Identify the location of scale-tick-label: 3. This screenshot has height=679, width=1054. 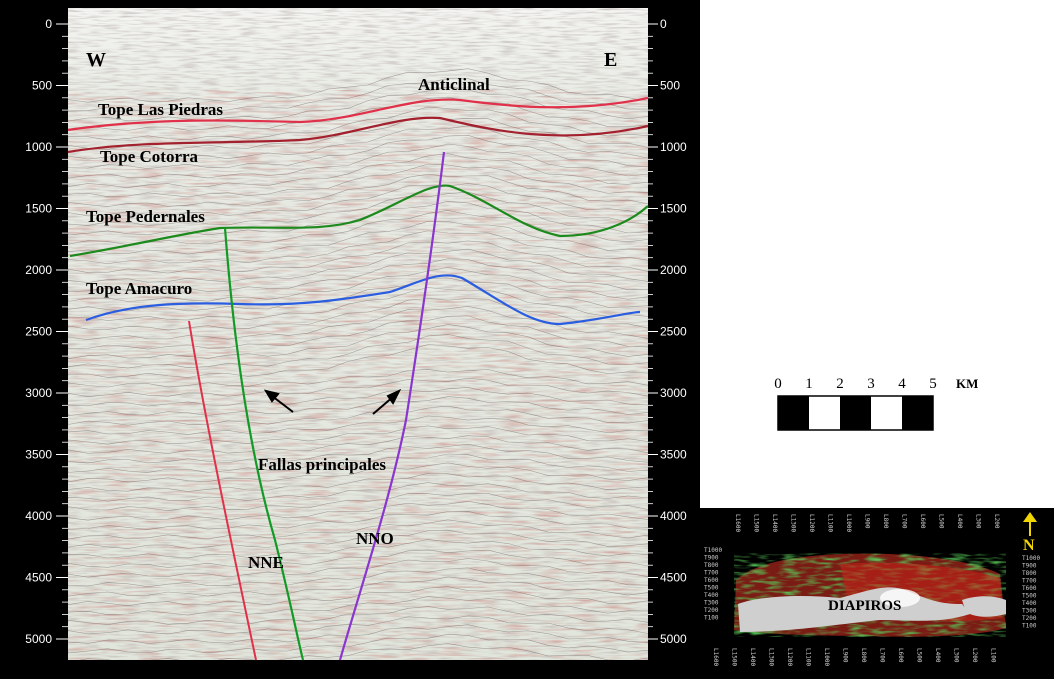
(871, 384).